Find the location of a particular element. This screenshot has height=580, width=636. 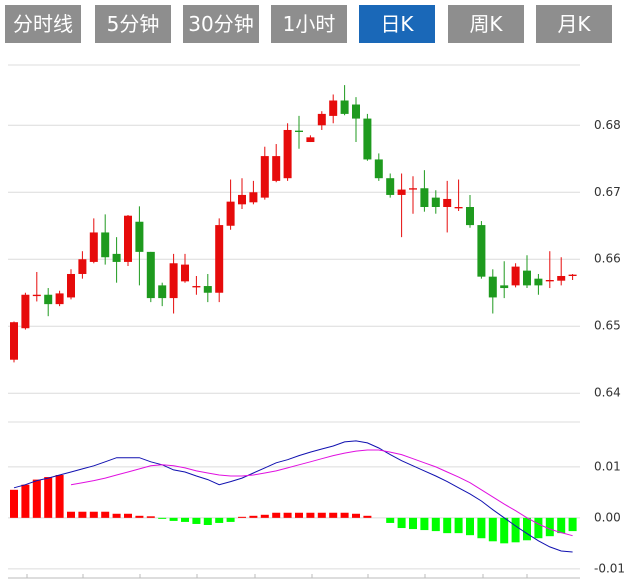

y-tick-label: 0.01 is located at coordinates (607, 466).